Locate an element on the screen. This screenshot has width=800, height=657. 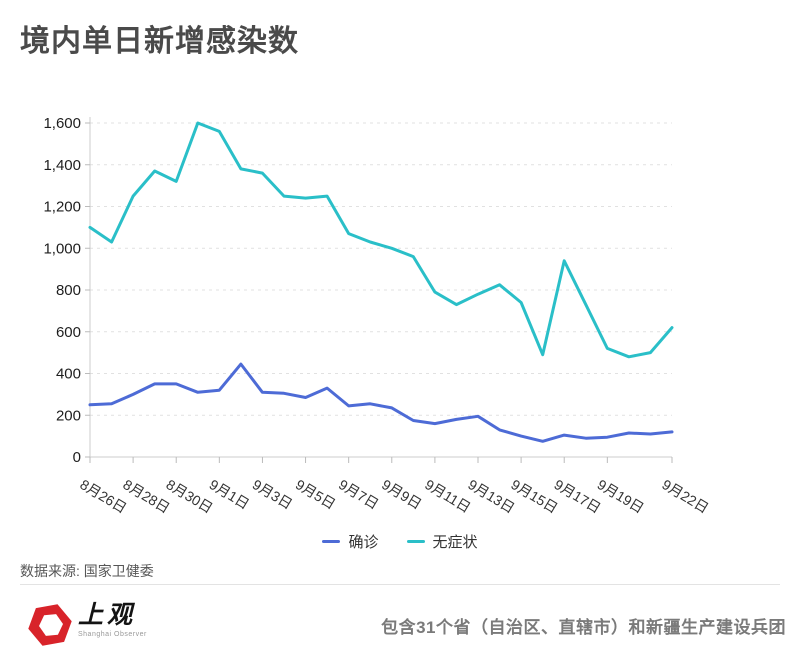
y-tick-label: 1,600 is located at coordinates (62, 123).